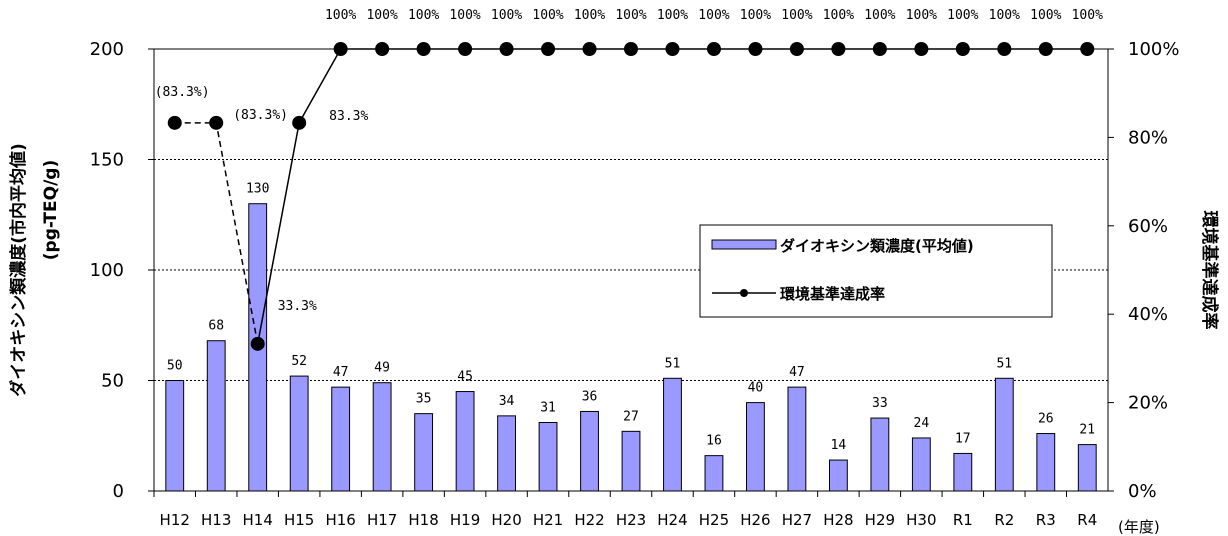 Image resolution: width=1228 pixels, height=536 pixels. I want to click on x-tick-label: H15, so click(299, 520).